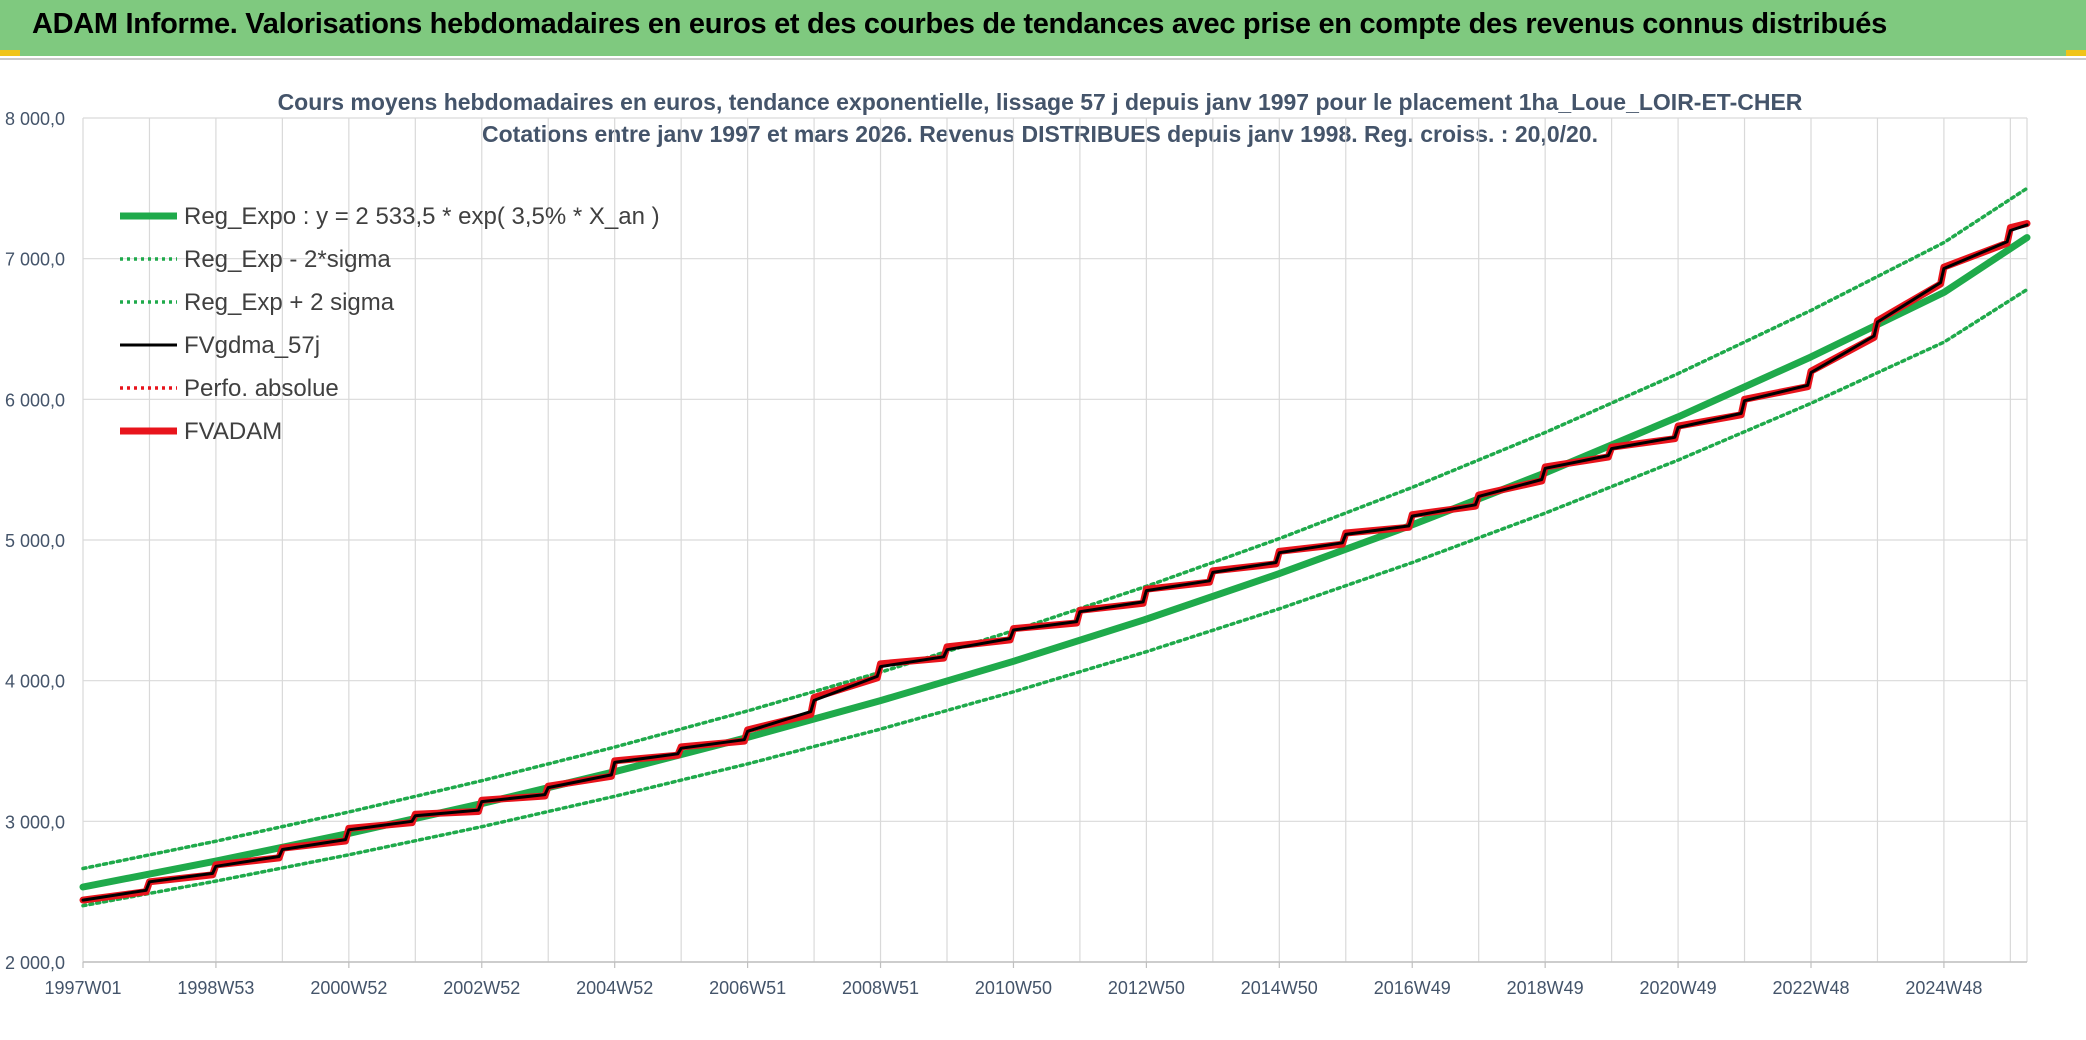 The height and width of the screenshot is (1040, 2086). I want to click on x-tick-label: 2024W48, so click(1943, 988).